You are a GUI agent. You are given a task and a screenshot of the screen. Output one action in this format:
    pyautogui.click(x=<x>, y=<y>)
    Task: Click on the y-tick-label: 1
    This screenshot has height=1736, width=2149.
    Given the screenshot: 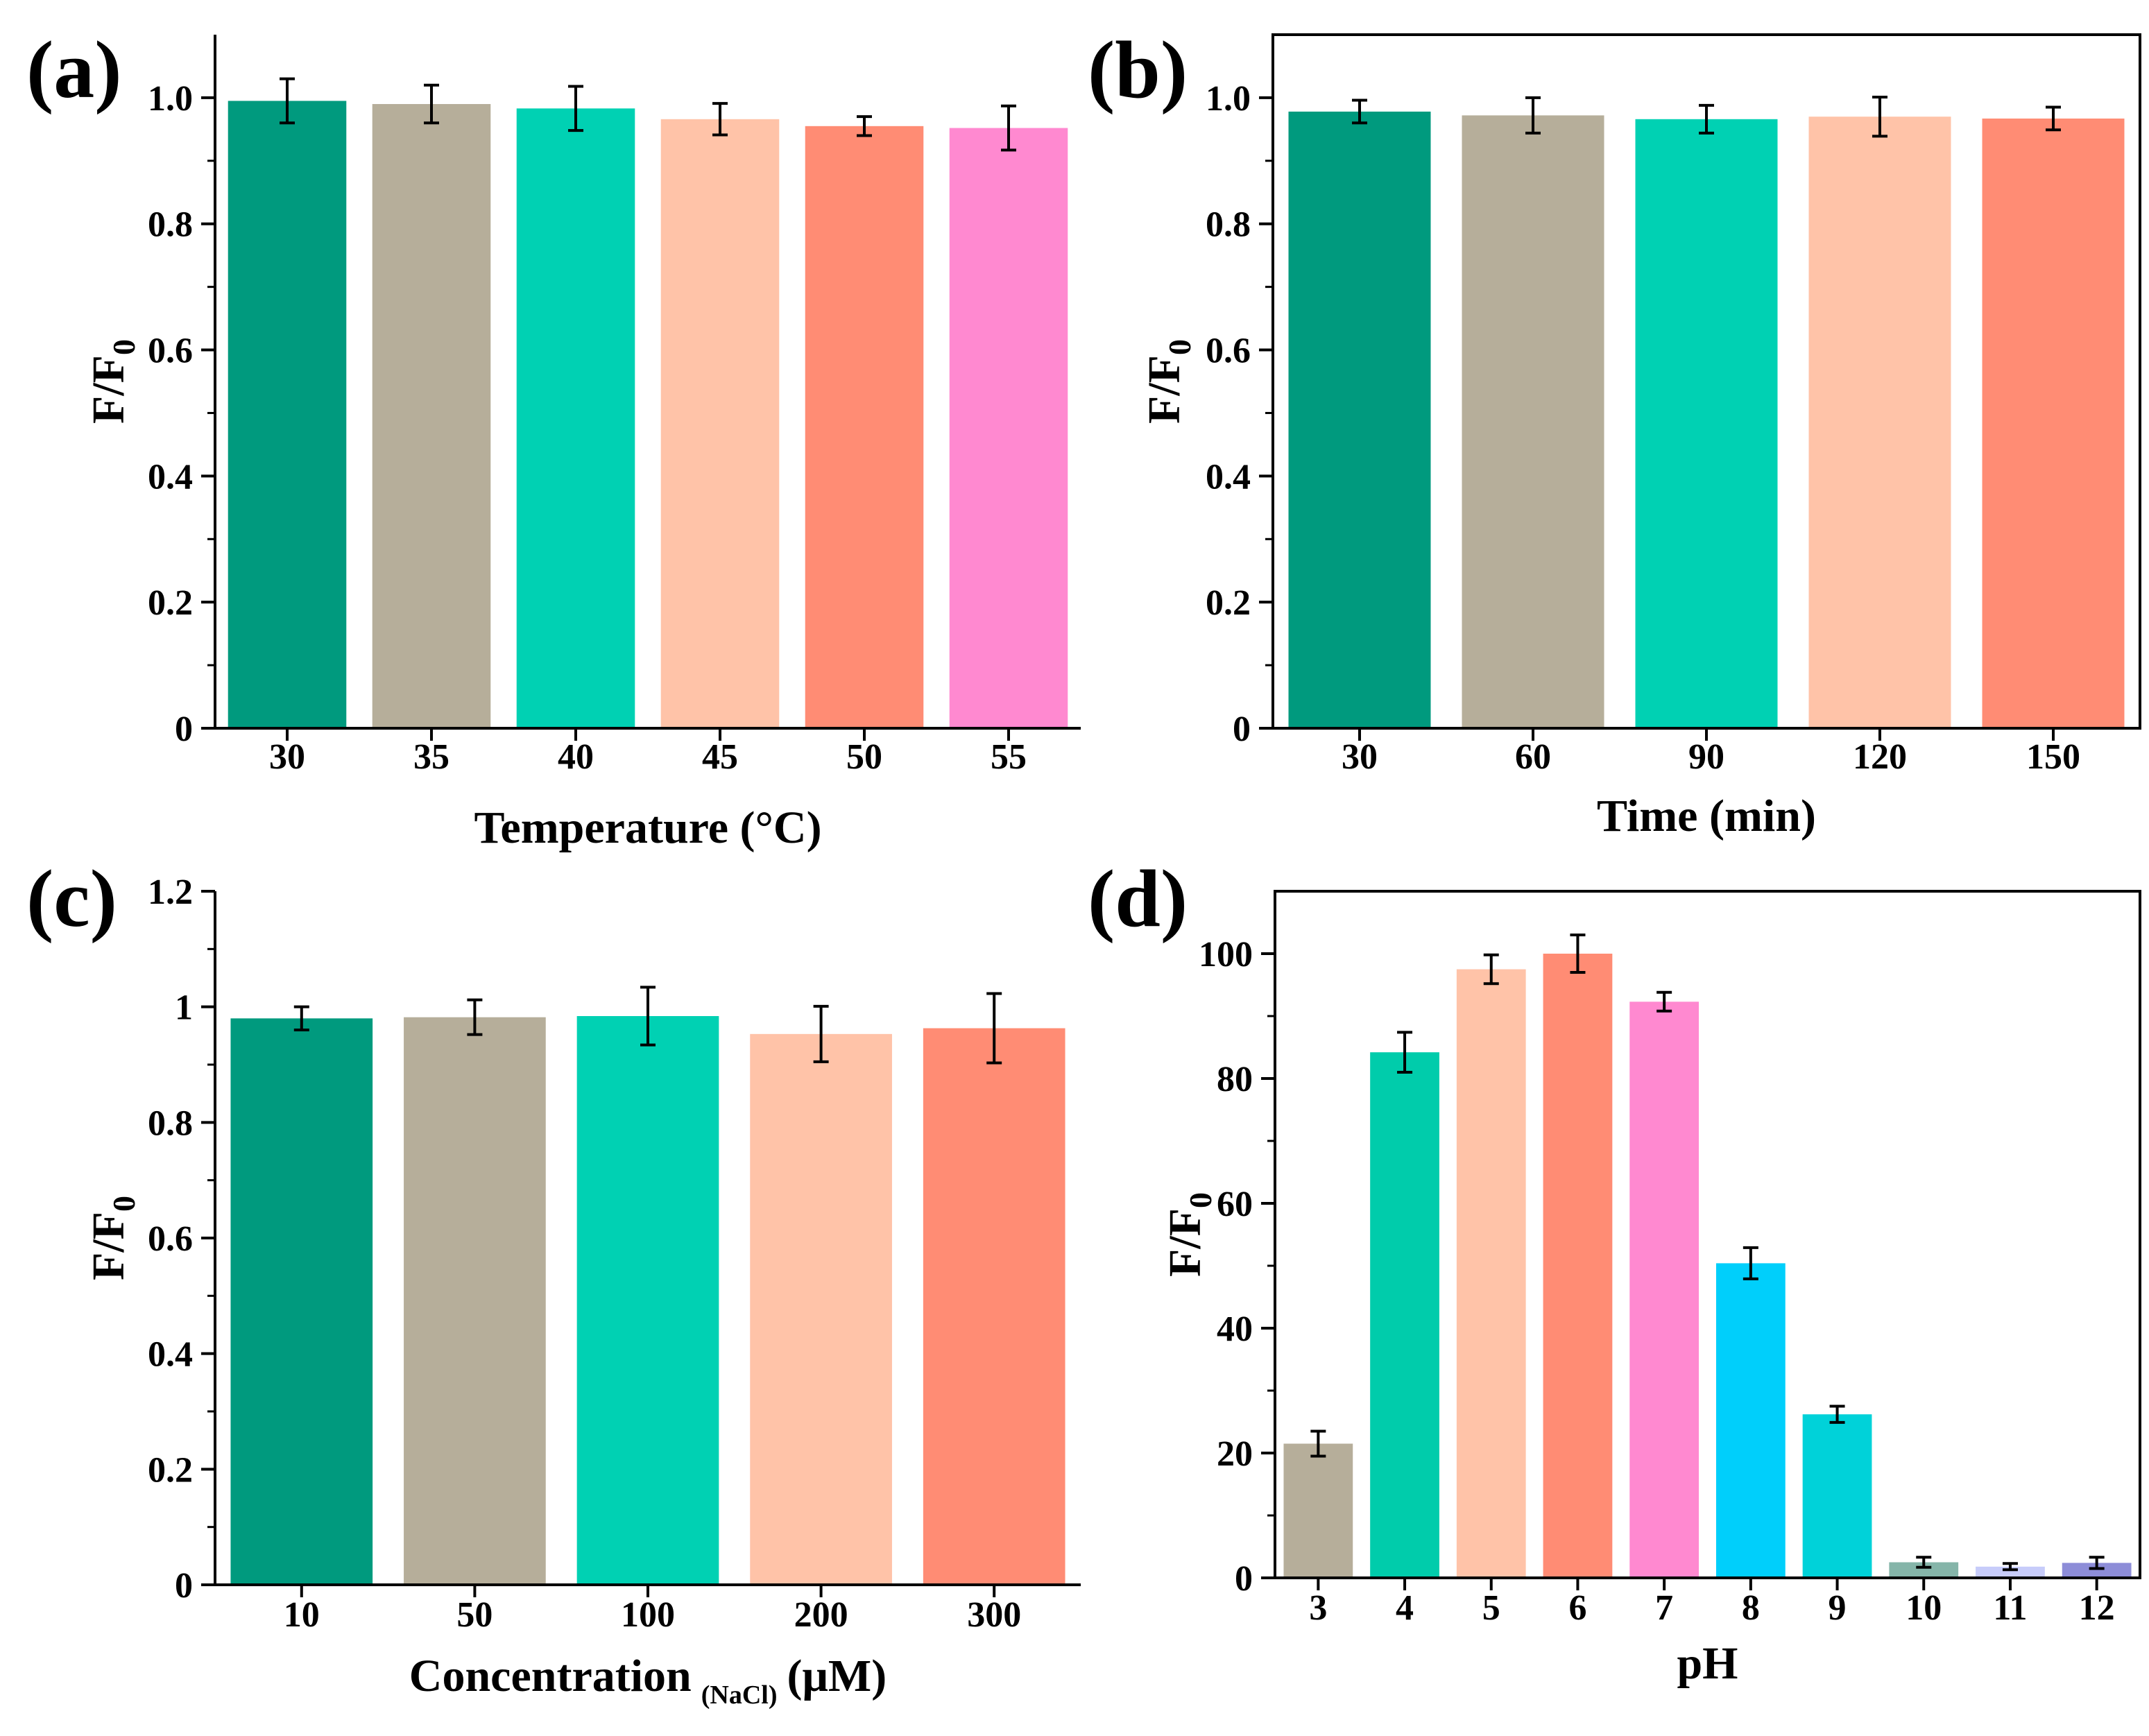 What is the action you would take?
    pyautogui.click(x=184, y=1008)
    